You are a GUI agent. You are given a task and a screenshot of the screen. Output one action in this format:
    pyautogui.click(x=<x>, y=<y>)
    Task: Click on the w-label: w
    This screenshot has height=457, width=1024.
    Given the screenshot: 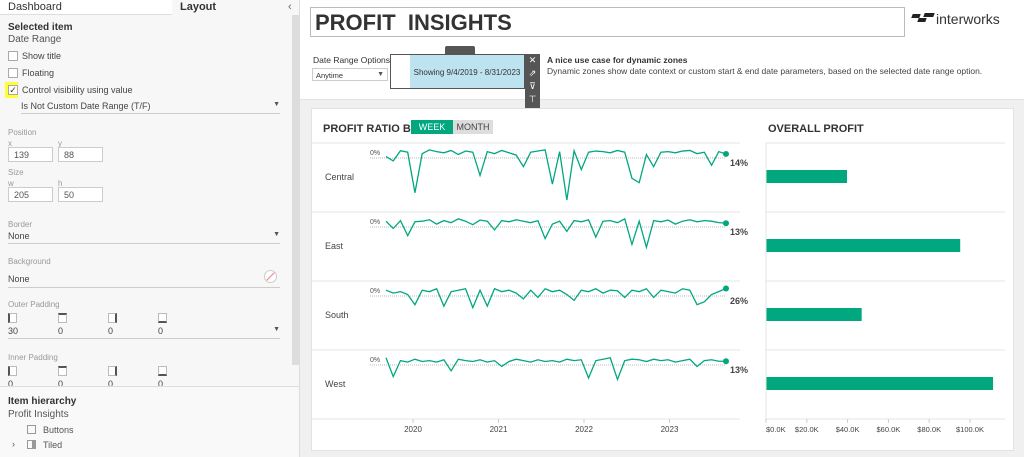 What is the action you would take?
    pyautogui.click(x=11, y=183)
    